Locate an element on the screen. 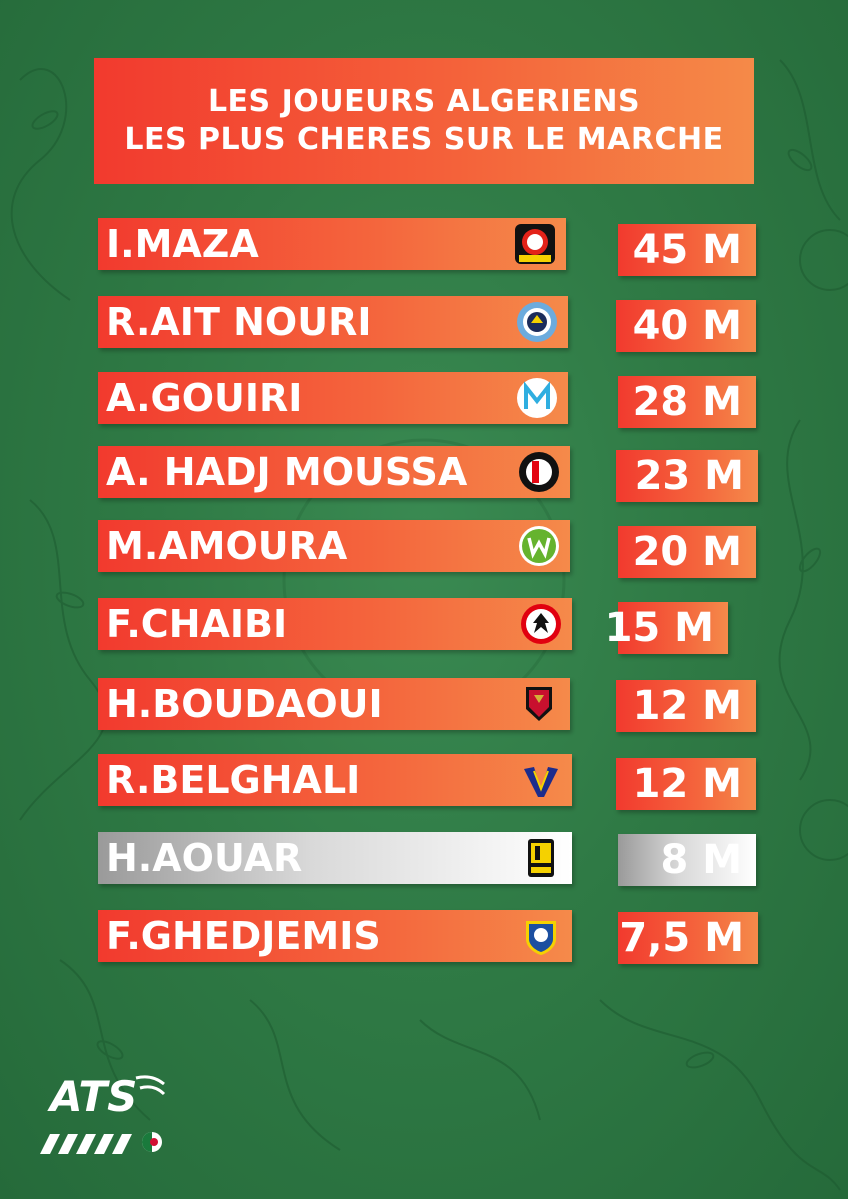  ogc-nice-crest-icon is located at coordinates (539, 704).